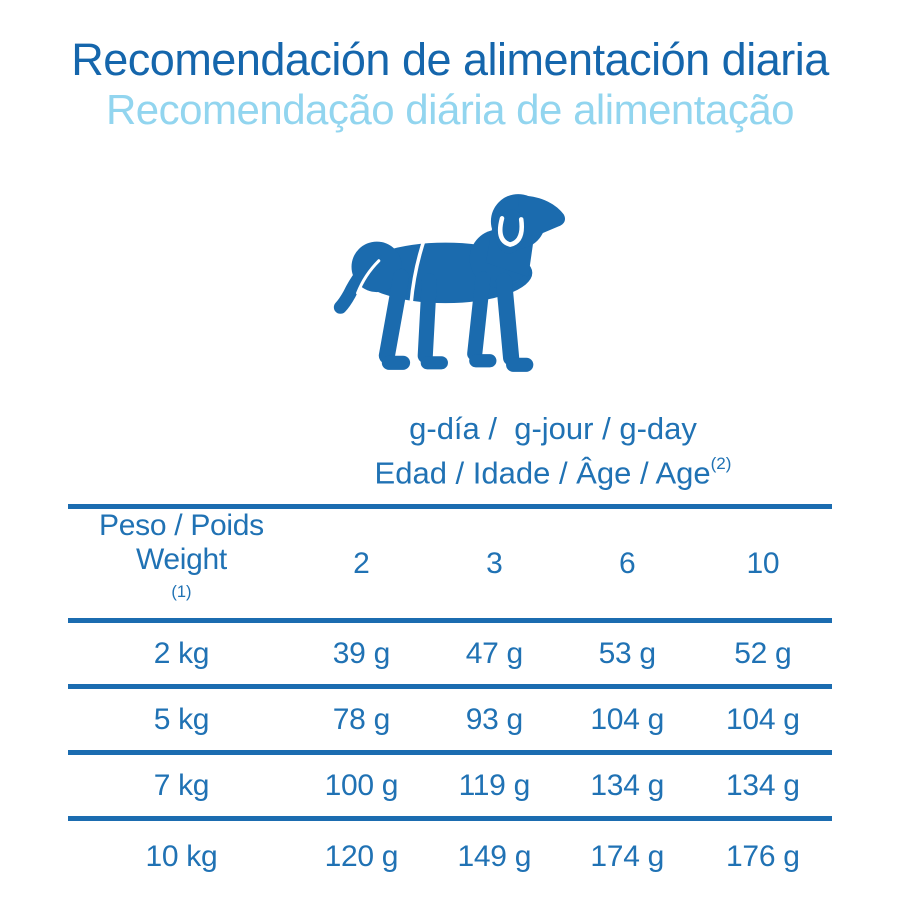  Describe the element at coordinates (361, 653) in the screenshot. I see `grams-cell: 39 g` at that location.